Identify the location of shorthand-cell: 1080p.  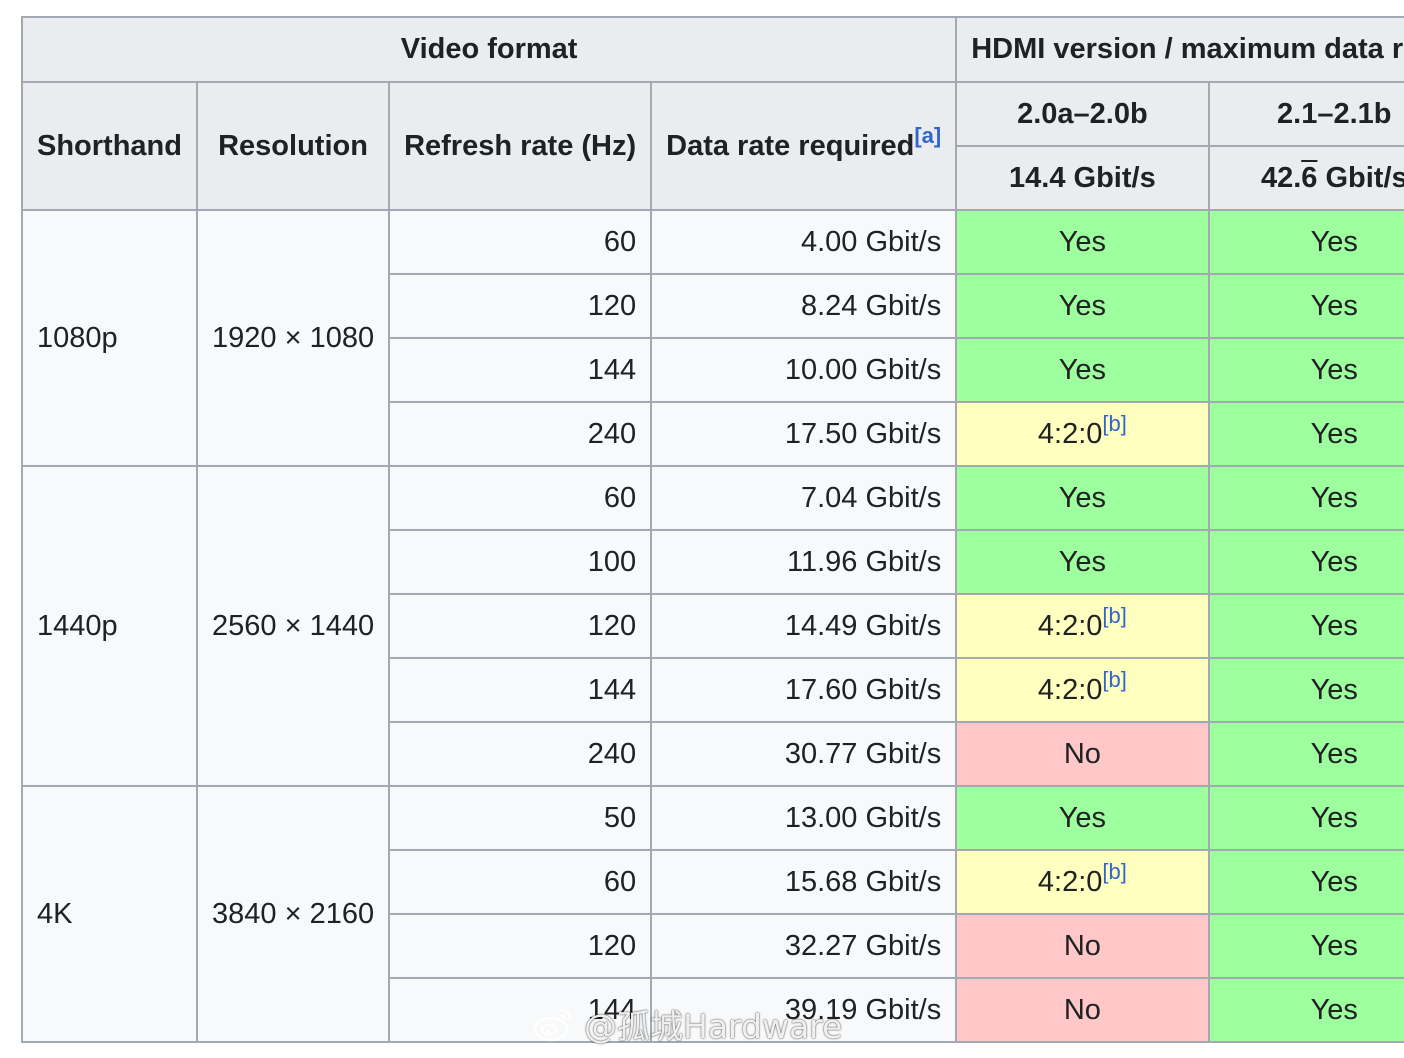
(109, 338).